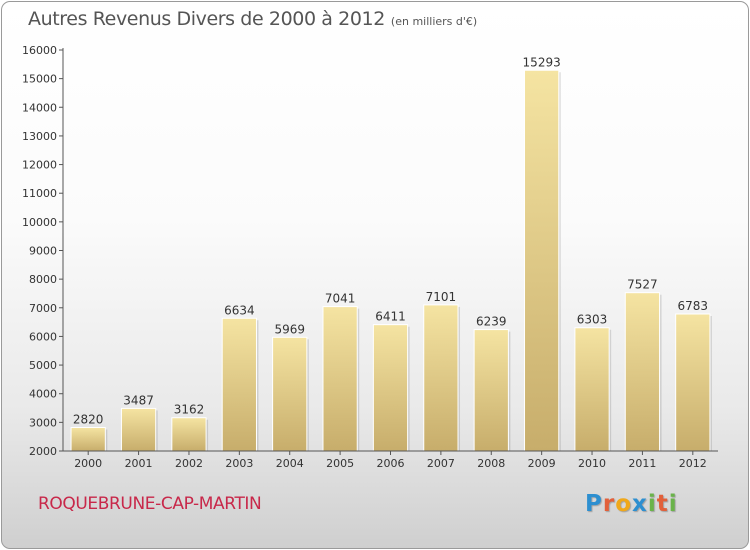  Describe the element at coordinates (592, 320) in the screenshot. I see `bar-value-label: 6303` at that location.